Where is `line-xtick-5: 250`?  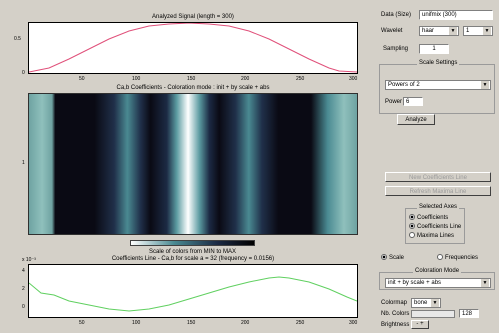 line-xtick-5: 250 is located at coordinates (300, 323).